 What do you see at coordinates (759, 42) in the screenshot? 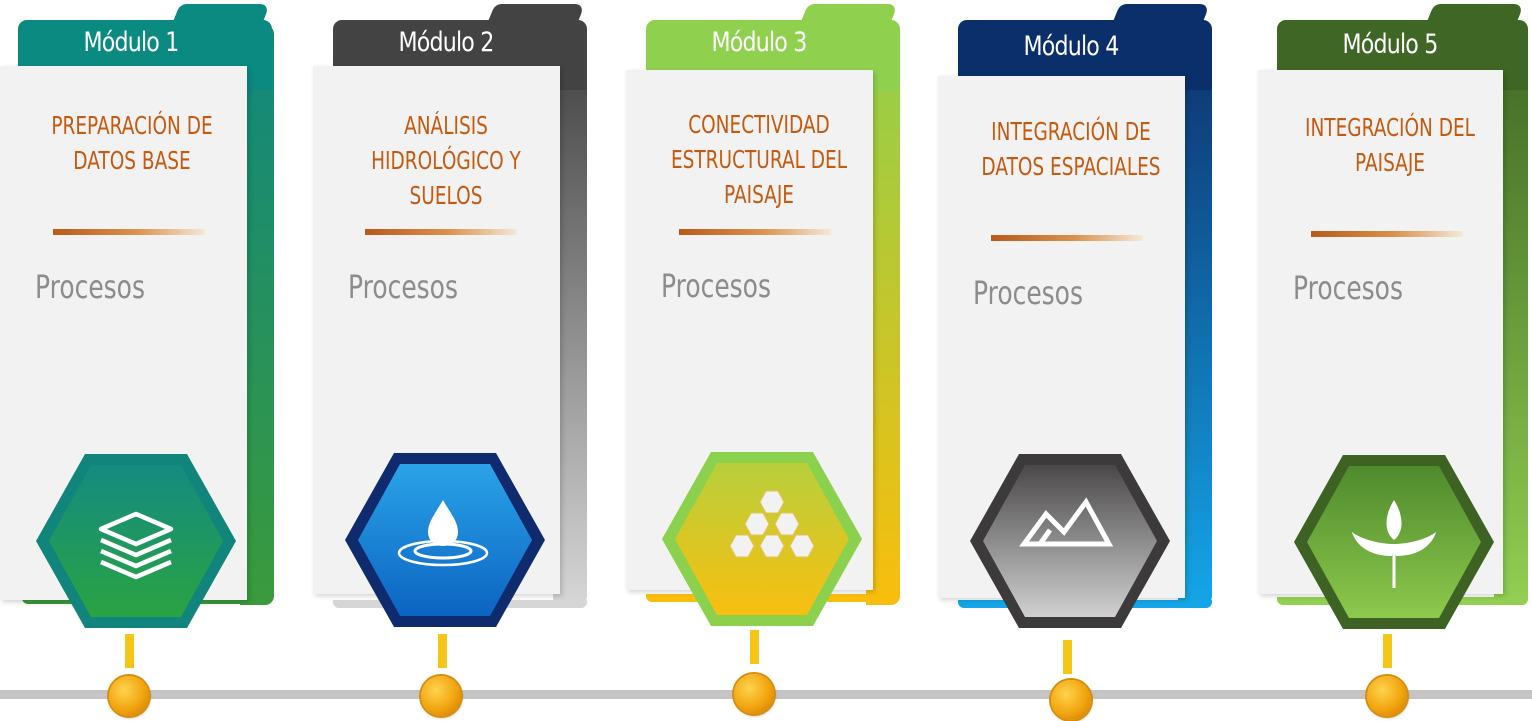
I see `module-title: Módulo 3` at bounding box center [759, 42].